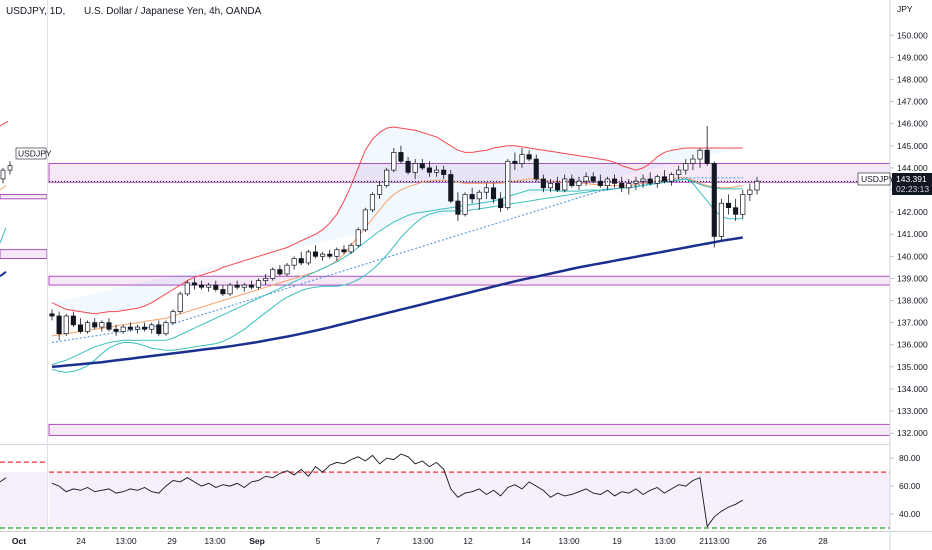 The height and width of the screenshot is (550, 932). Describe the element at coordinates (704, 541) in the screenshot. I see `time-tick-label: 21` at that location.